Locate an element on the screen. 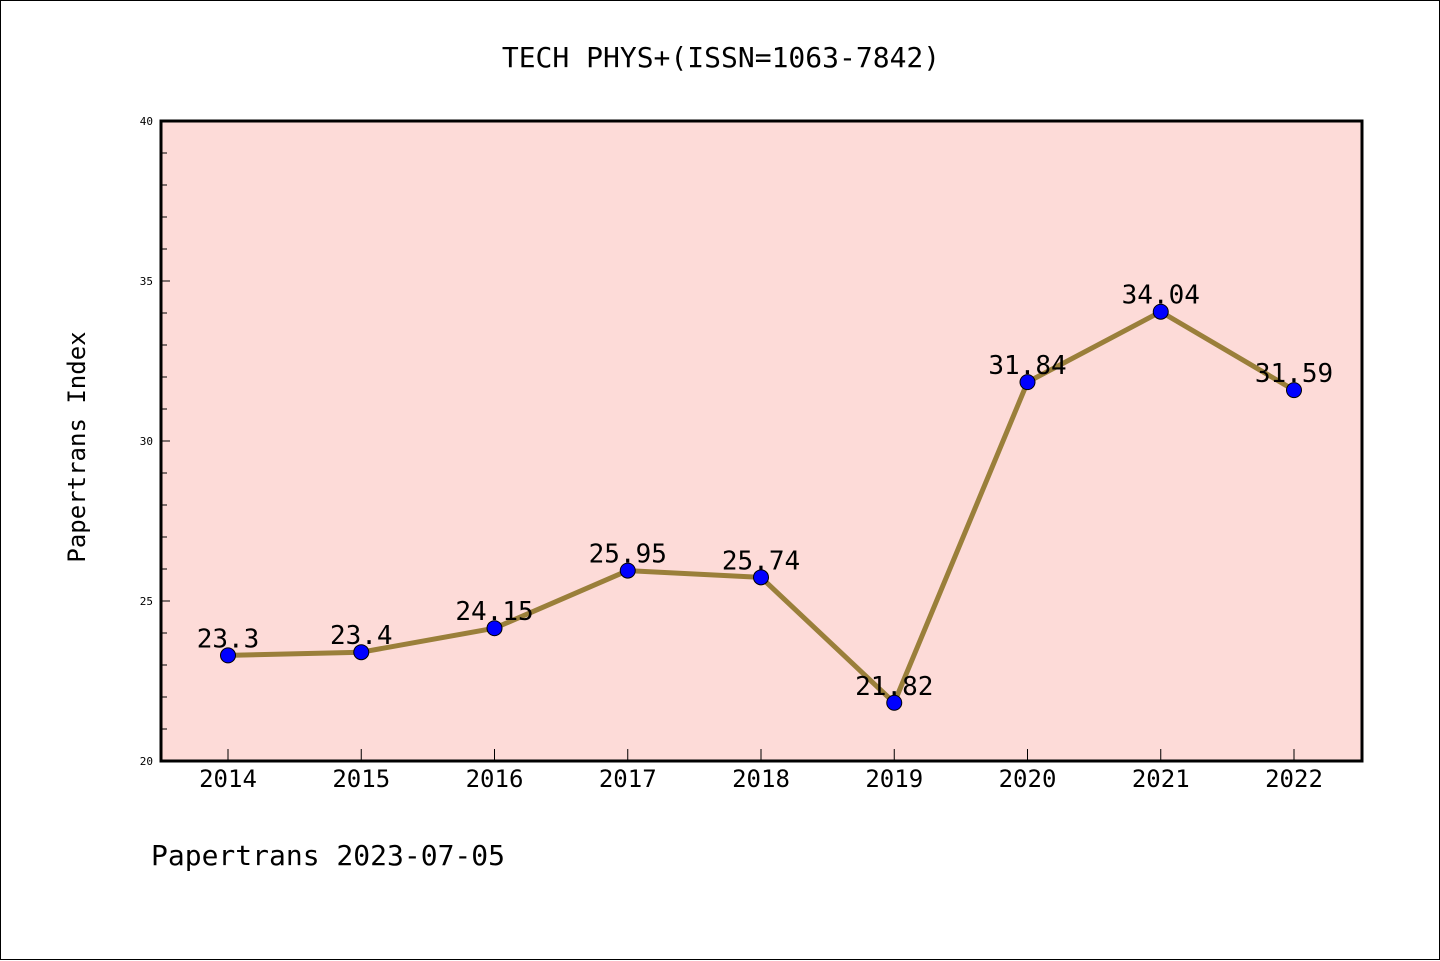 This screenshot has height=961, width=1440. y-axis-label: Papertrans Index is located at coordinates (77, 446).